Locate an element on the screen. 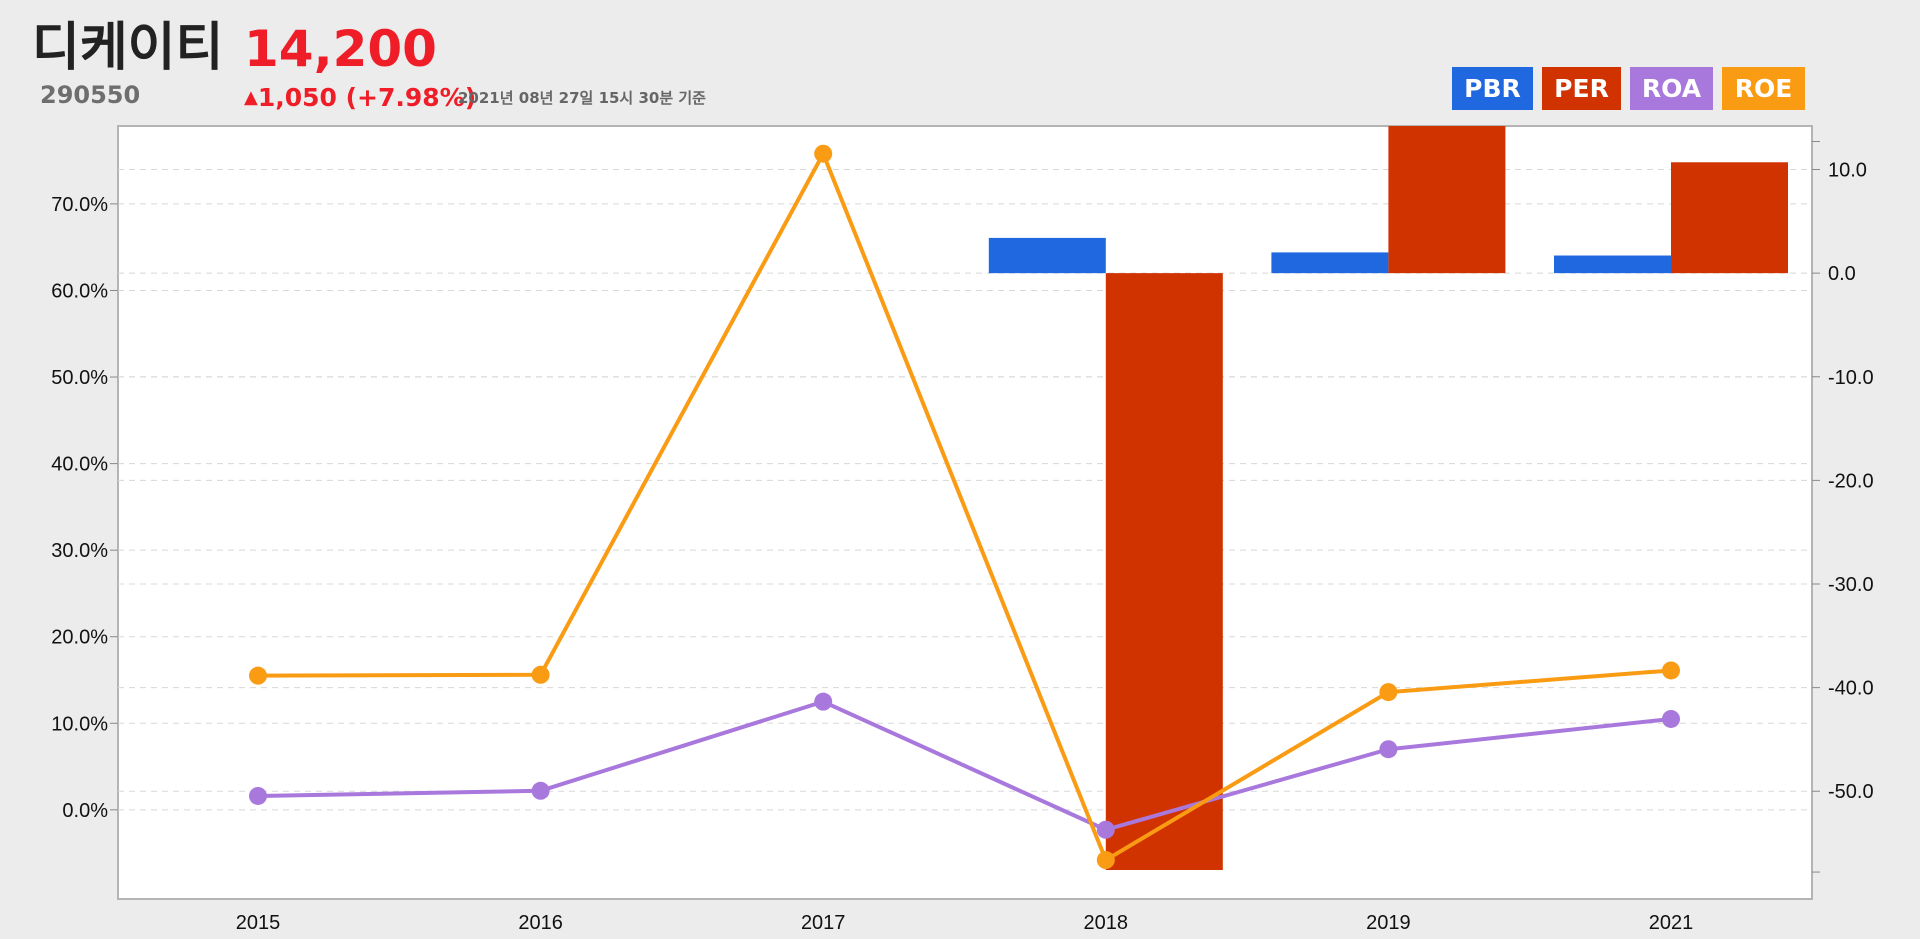 This screenshot has height=939, width=1920. stock-name: 디케이티 is located at coordinates (128, 48).